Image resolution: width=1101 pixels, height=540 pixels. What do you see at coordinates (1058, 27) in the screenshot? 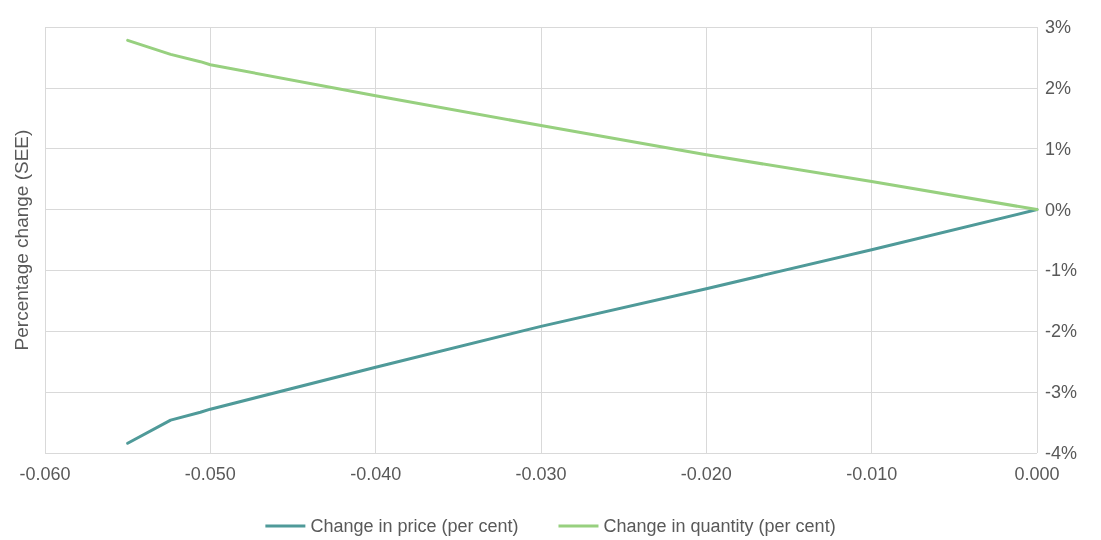
I see `y-tick-label: 3%` at bounding box center [1058, 27].